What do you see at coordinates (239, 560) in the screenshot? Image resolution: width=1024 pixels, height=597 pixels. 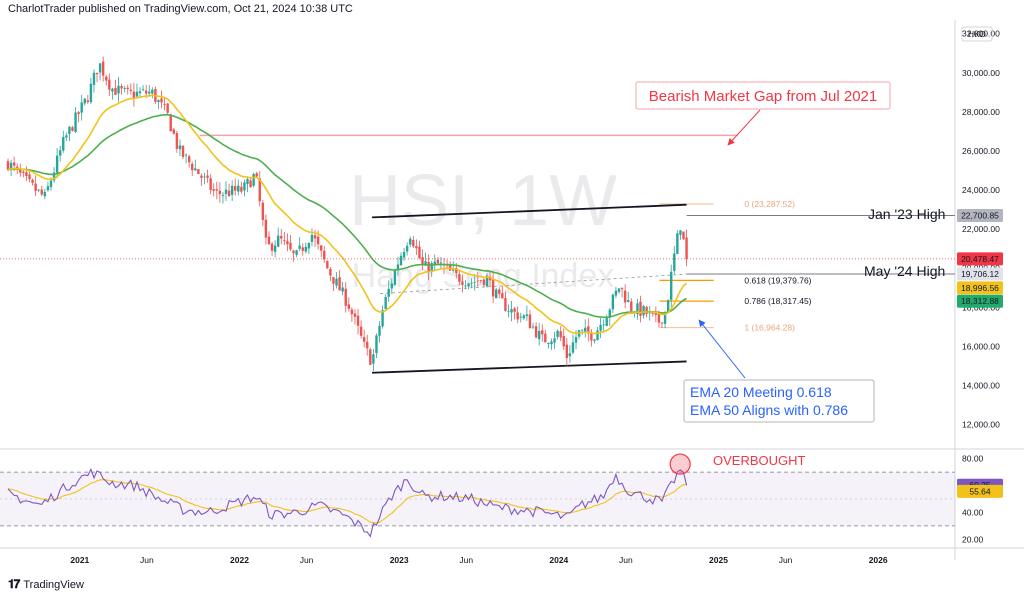 I see `time-tick-label: 2022` at bounding box center [239, 560].